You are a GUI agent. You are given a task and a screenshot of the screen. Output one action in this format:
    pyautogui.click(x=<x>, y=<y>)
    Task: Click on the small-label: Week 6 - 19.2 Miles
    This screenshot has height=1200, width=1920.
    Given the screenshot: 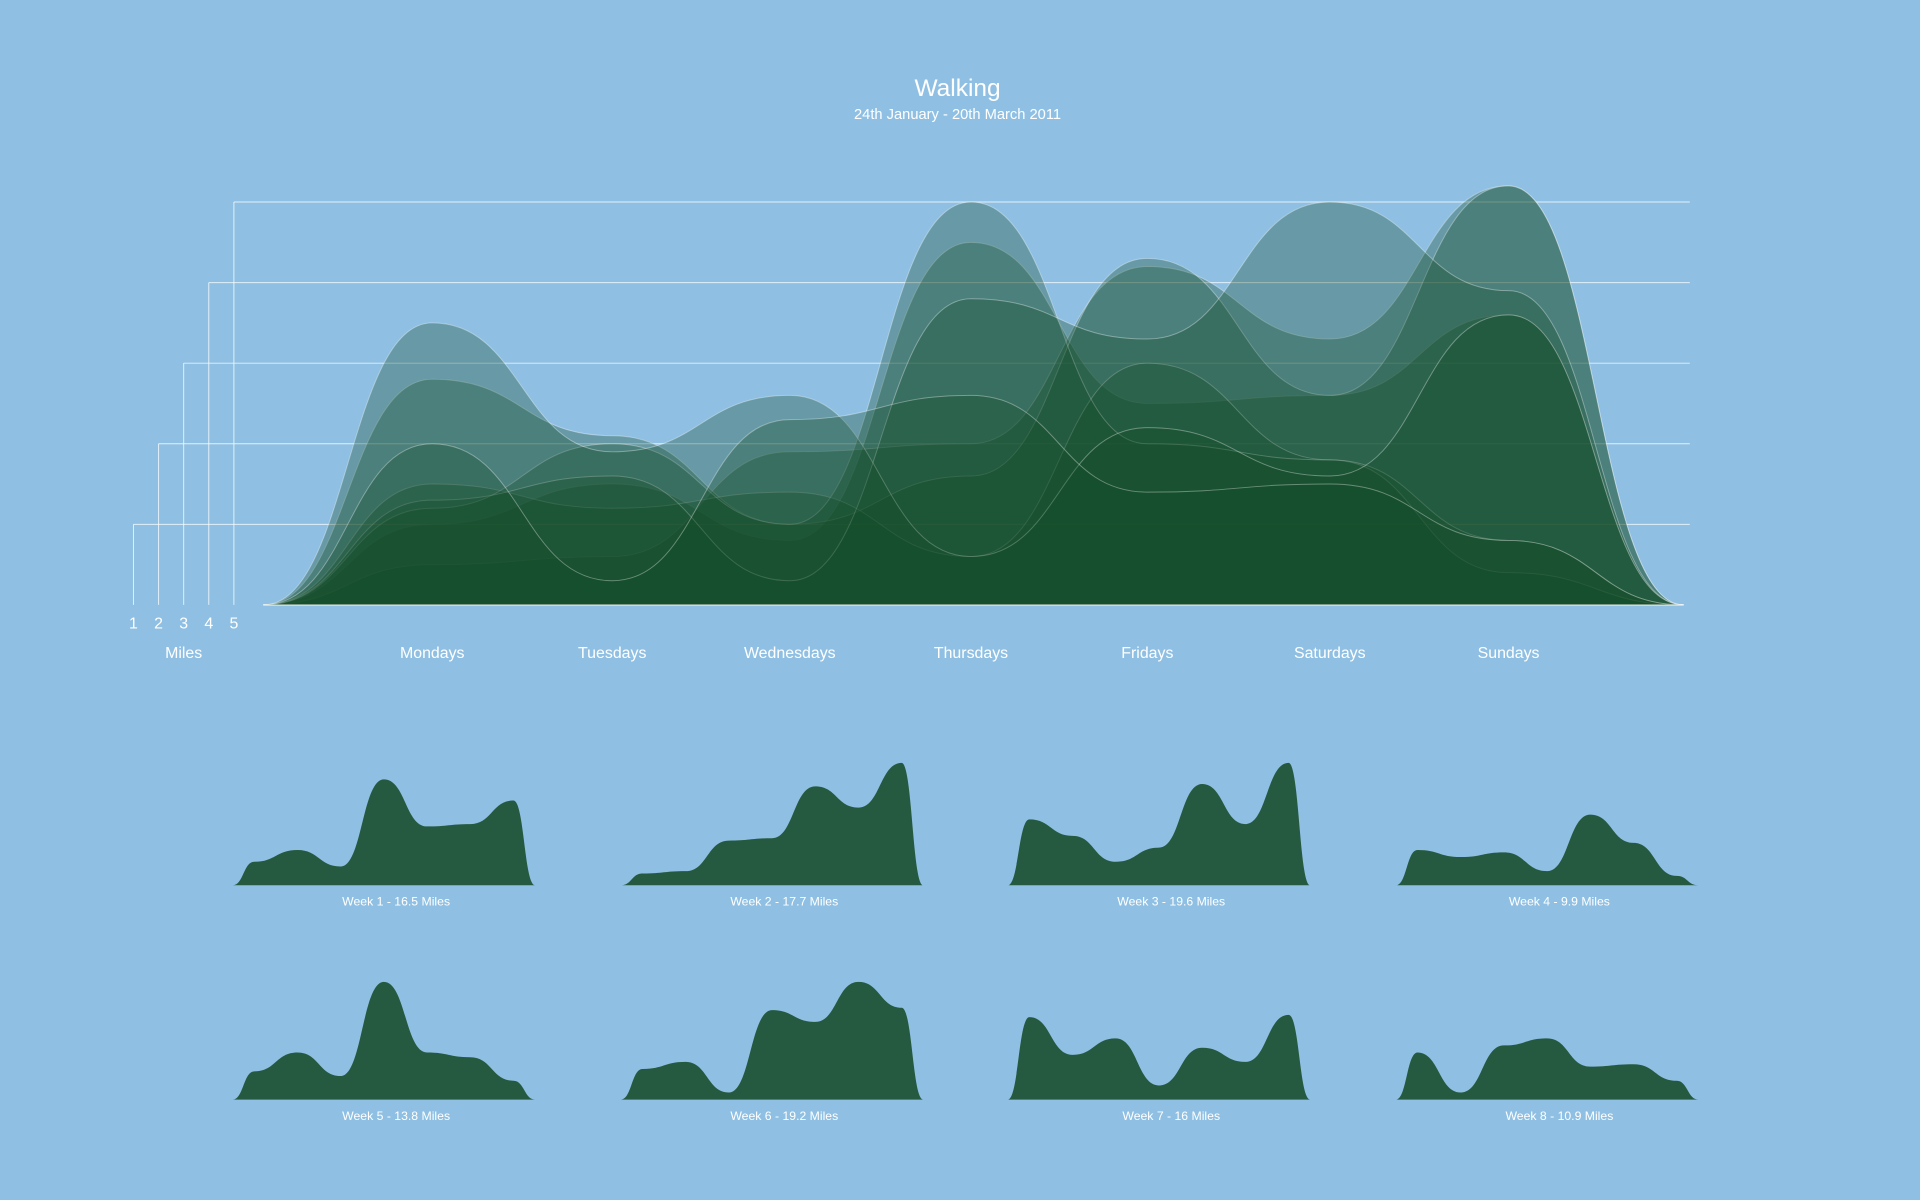 What is the action you would take?
    pyautogui.click(x=784, y=1116)
    